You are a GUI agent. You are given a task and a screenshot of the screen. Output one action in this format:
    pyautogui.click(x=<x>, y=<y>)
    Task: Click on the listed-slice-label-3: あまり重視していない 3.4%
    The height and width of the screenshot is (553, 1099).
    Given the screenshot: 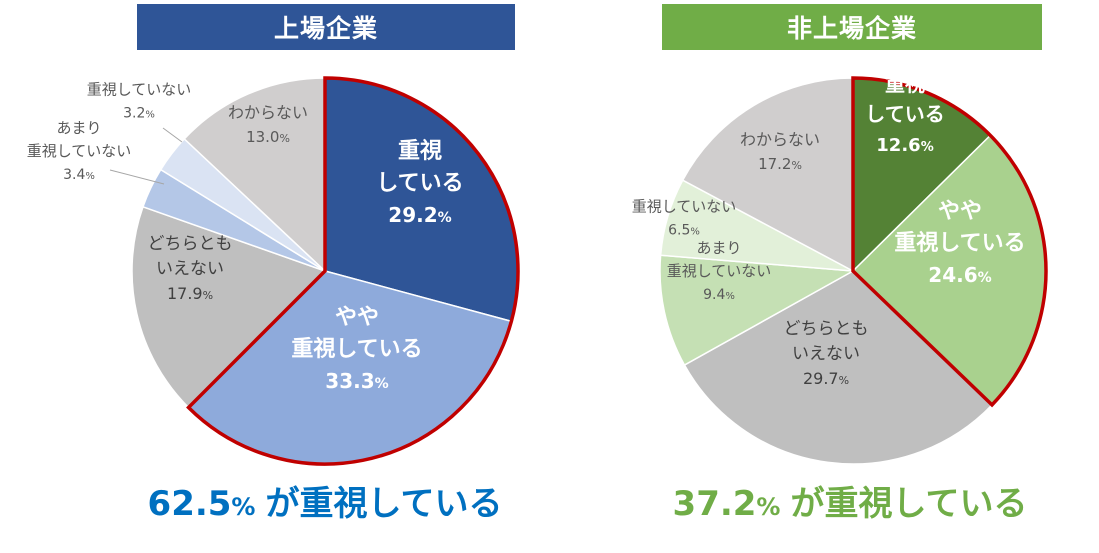 What is the action you would take?
    pyautogui.click(x=79, y=151)
    